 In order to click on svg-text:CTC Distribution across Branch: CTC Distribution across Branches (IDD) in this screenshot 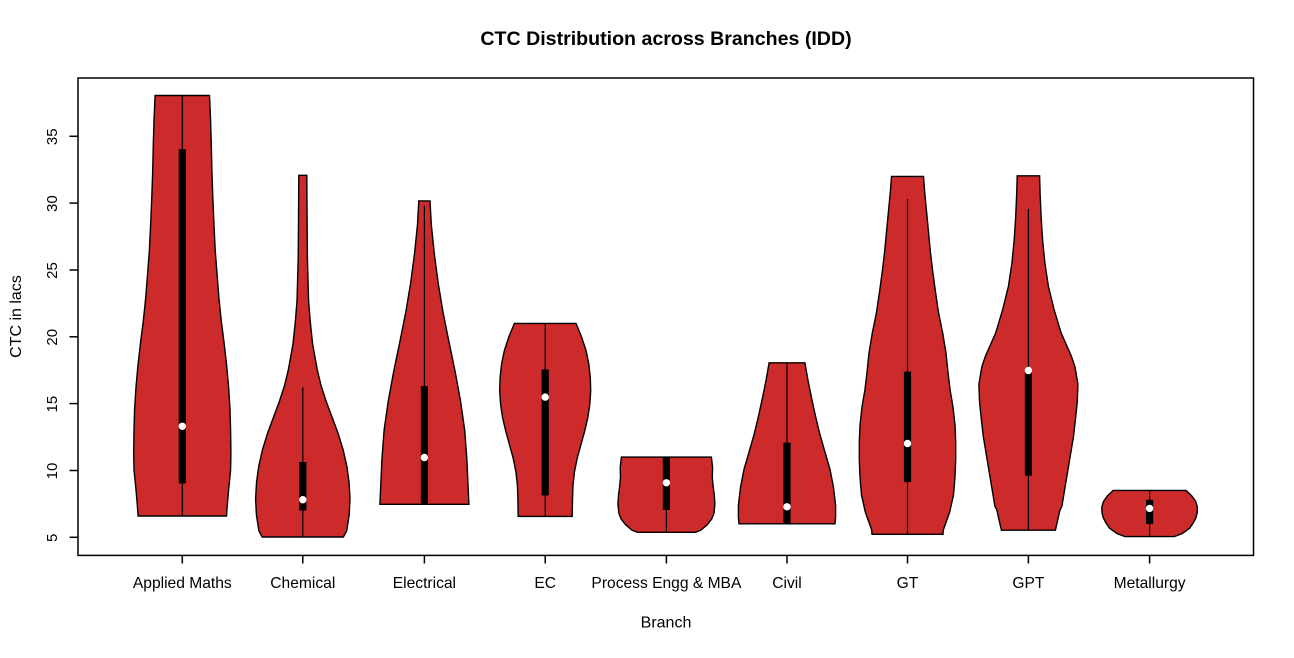, I will do `click(665, 39)`.